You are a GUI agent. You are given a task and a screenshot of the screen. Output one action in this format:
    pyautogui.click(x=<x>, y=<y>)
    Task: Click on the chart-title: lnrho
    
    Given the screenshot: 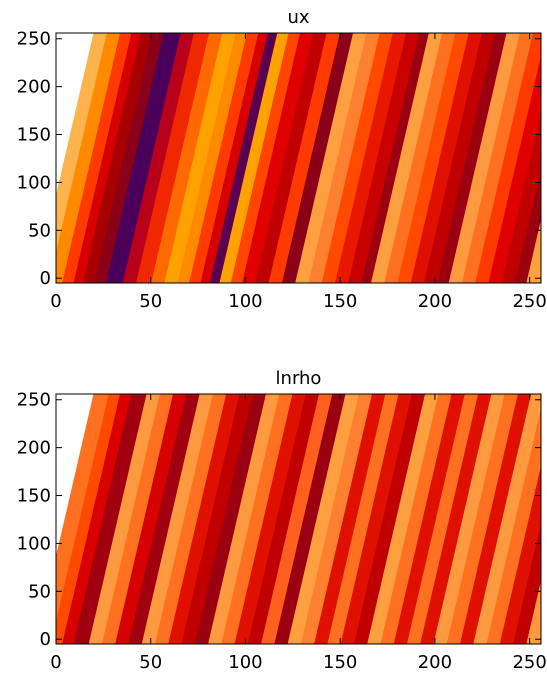 What is the action you would take?
    pyautogui.click(x=299, y=378)
    